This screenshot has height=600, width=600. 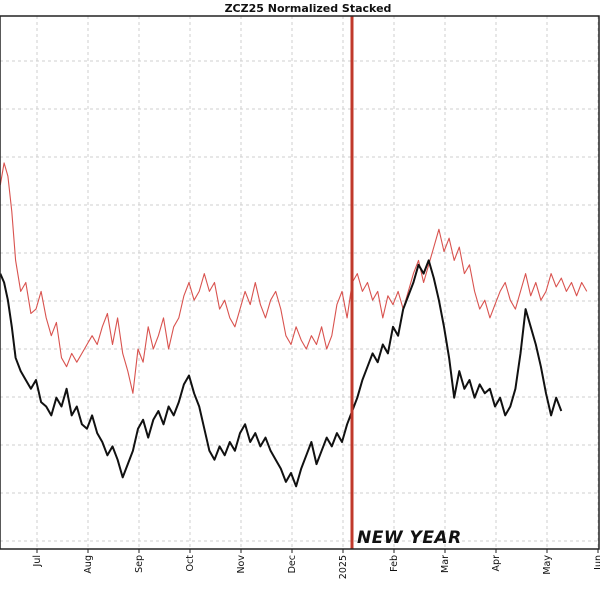 I want to click on x-tick-label: Aug, so click(x=88, y=564).